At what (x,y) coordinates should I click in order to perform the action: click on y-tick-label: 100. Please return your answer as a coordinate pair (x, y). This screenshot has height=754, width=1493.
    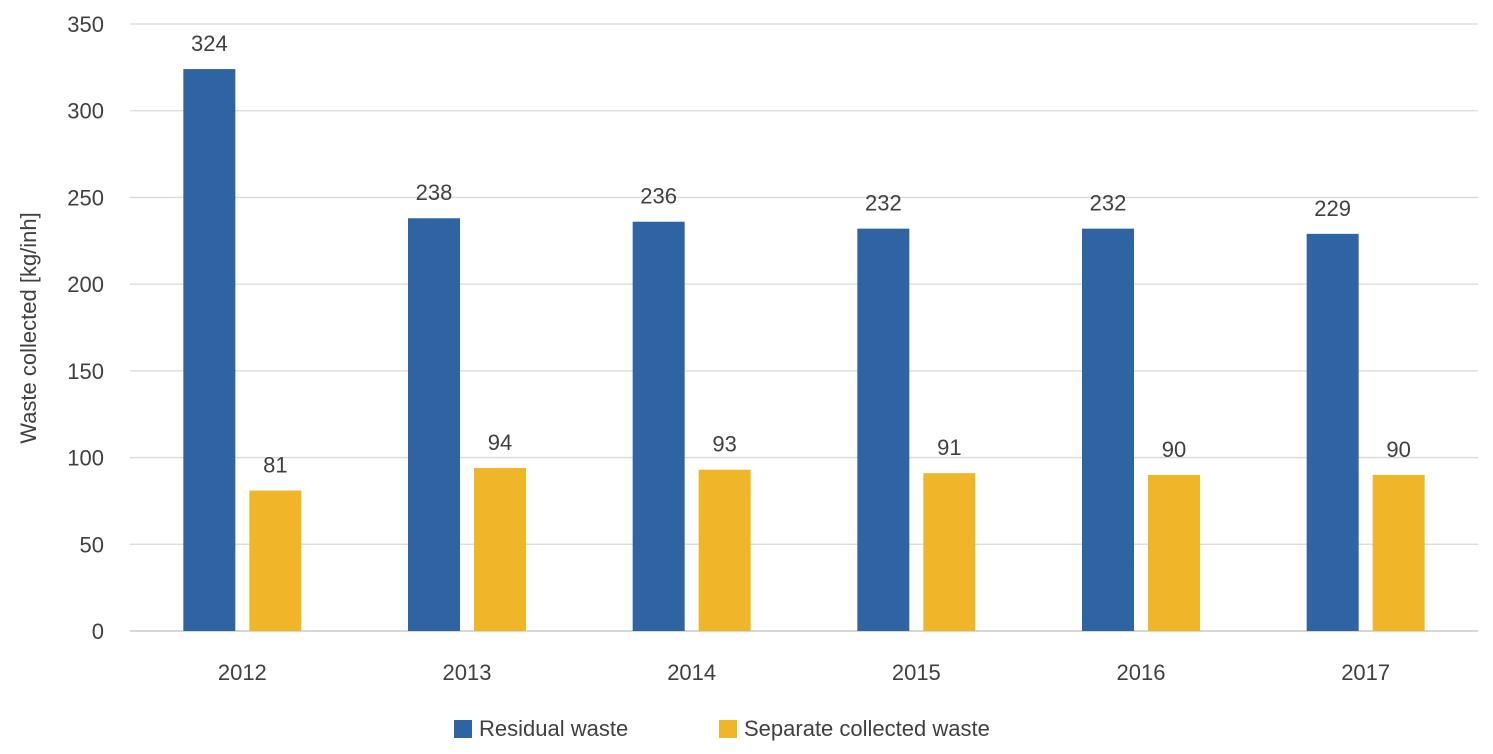
    Looking at the image, I should click on (85, 458).